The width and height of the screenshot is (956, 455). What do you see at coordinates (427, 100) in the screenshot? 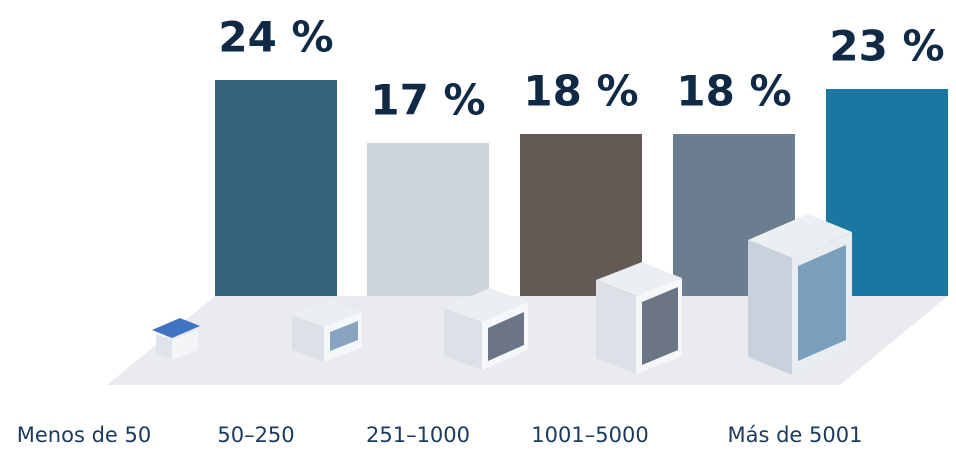
I see `value-label: 17 %` at bounding box center [427, 100].